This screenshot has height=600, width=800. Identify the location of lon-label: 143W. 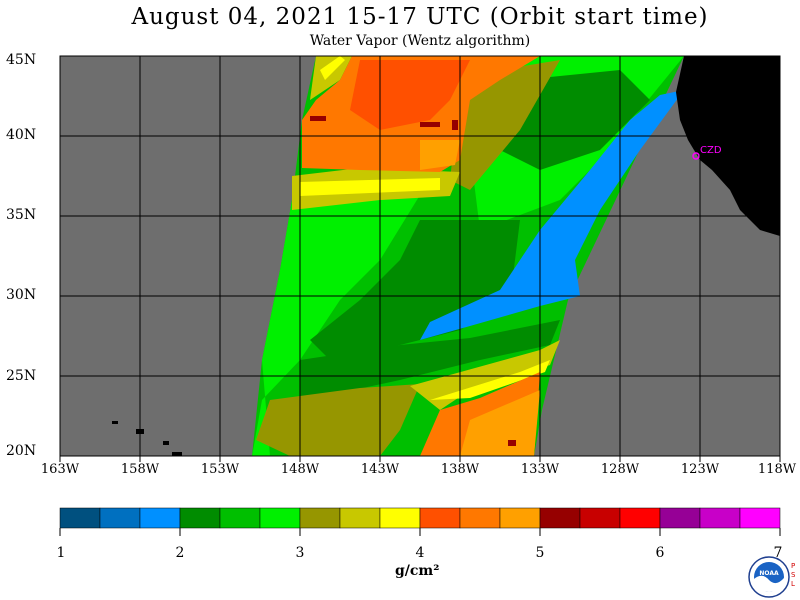
(380, 469).